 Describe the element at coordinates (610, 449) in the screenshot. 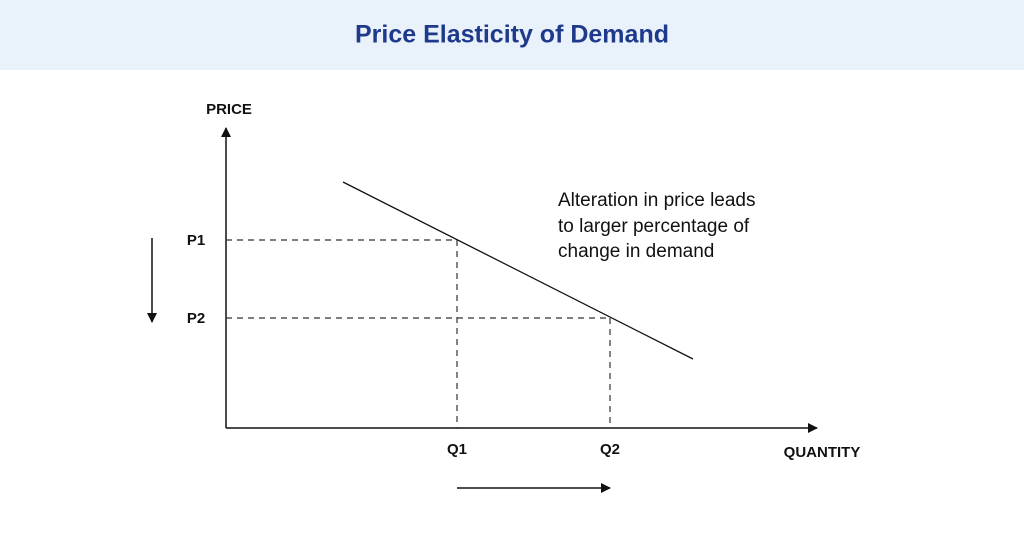

I see `quantity-label: Q2` at that location.